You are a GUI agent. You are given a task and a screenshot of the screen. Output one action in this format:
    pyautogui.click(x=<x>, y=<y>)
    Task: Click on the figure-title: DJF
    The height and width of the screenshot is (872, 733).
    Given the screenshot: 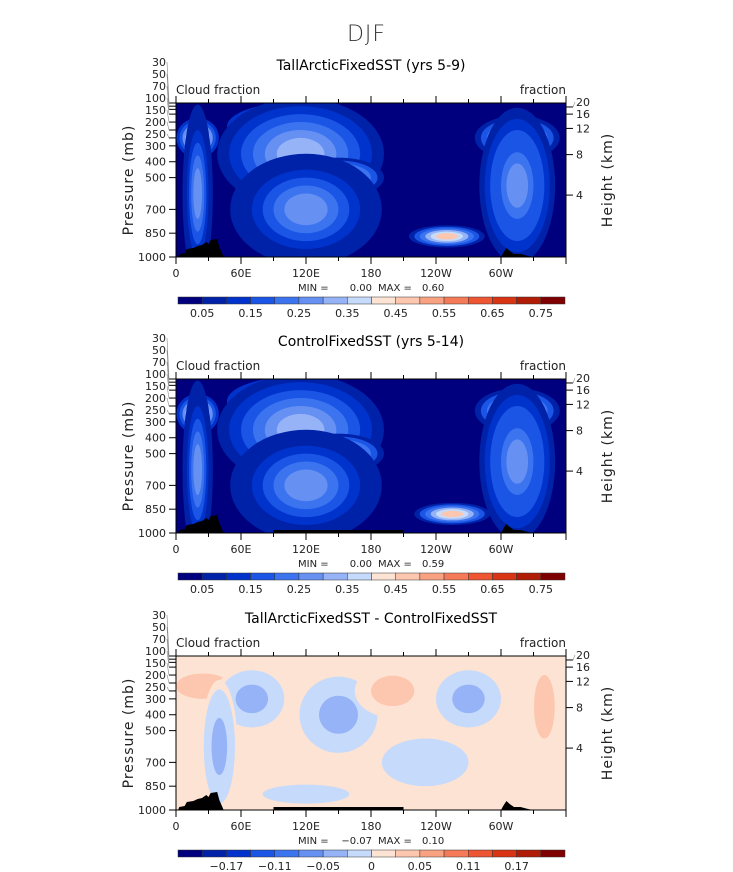 What is the action you would take?
    pyautogui.click(x=366, y=34)
    